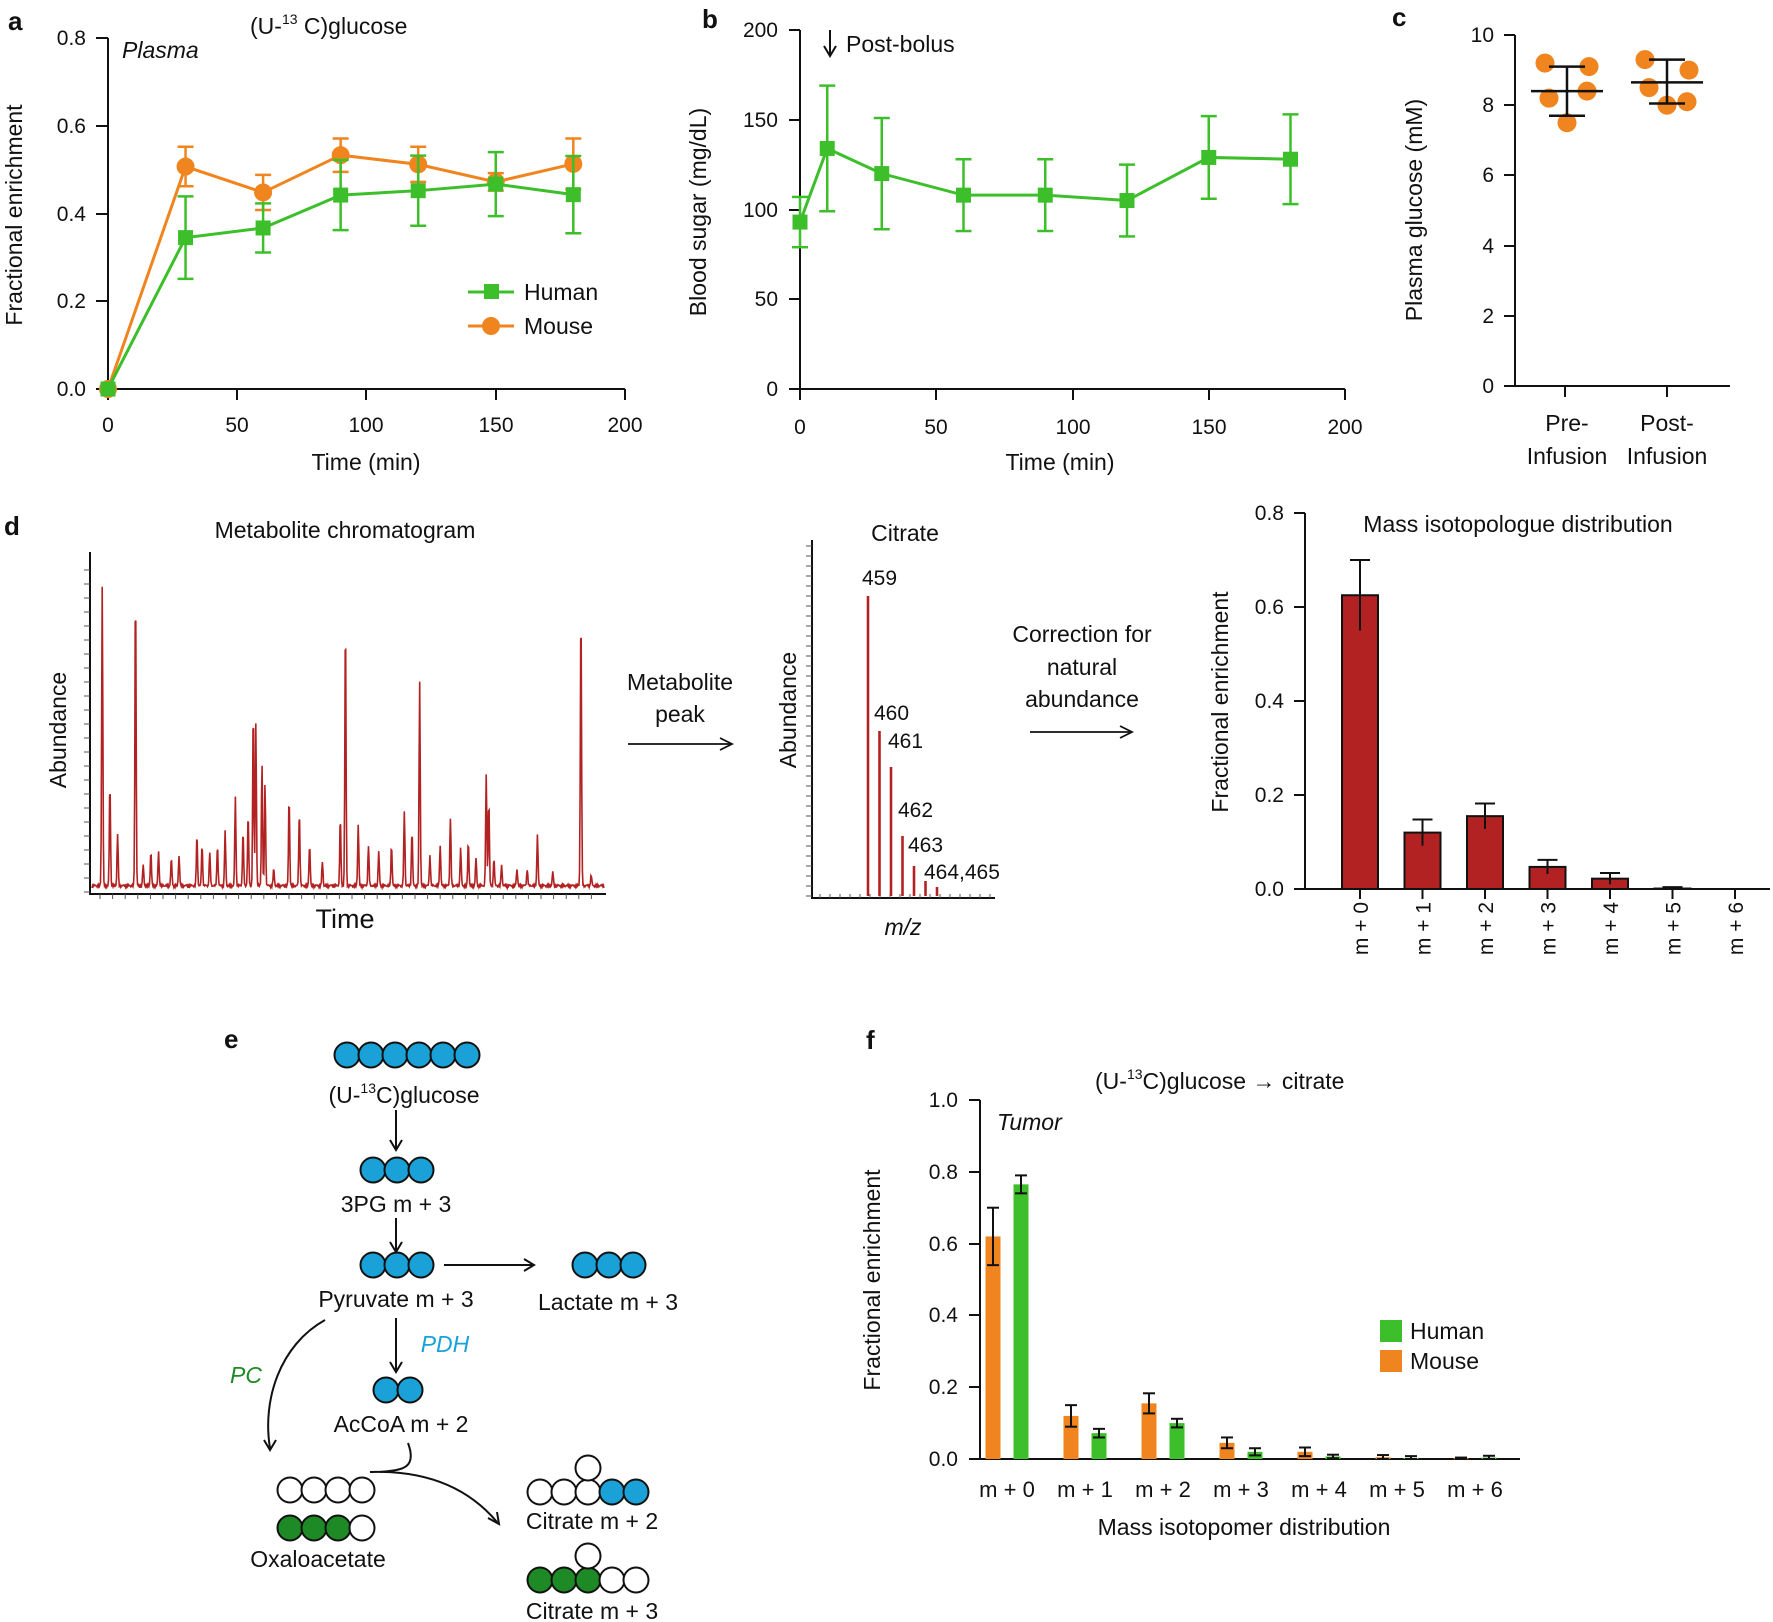 This screenshot has height=1622, width=1773. Describe the element at coordinates (71, 38) in the screenshot. I see `y-tick-label: 0.8` at that location.